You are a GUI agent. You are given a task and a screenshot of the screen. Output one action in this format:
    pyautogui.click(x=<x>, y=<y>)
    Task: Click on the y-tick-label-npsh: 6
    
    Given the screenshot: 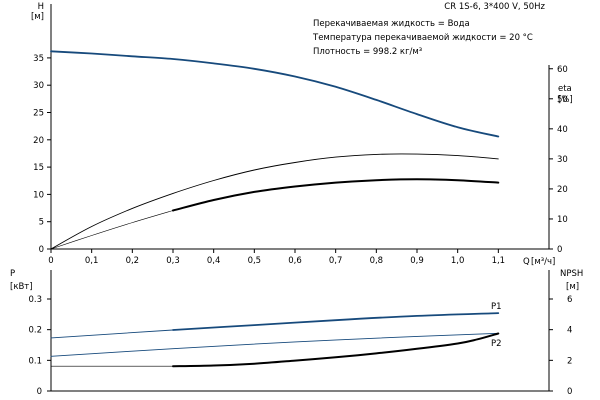 What is the action you would take?
    pyautogui.click(x=569, y=300)
    